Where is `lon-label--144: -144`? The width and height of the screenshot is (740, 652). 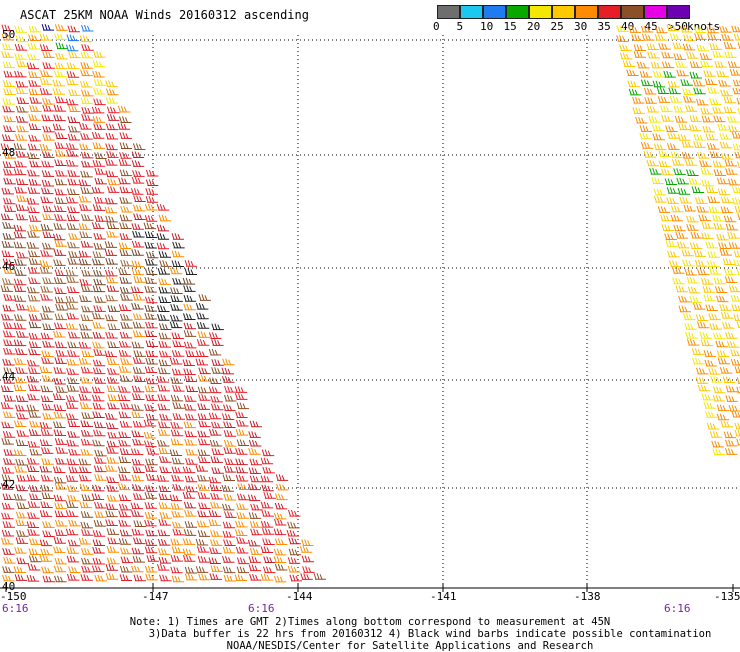
lon-label--144: -144 is located at coordinates (299, 596).